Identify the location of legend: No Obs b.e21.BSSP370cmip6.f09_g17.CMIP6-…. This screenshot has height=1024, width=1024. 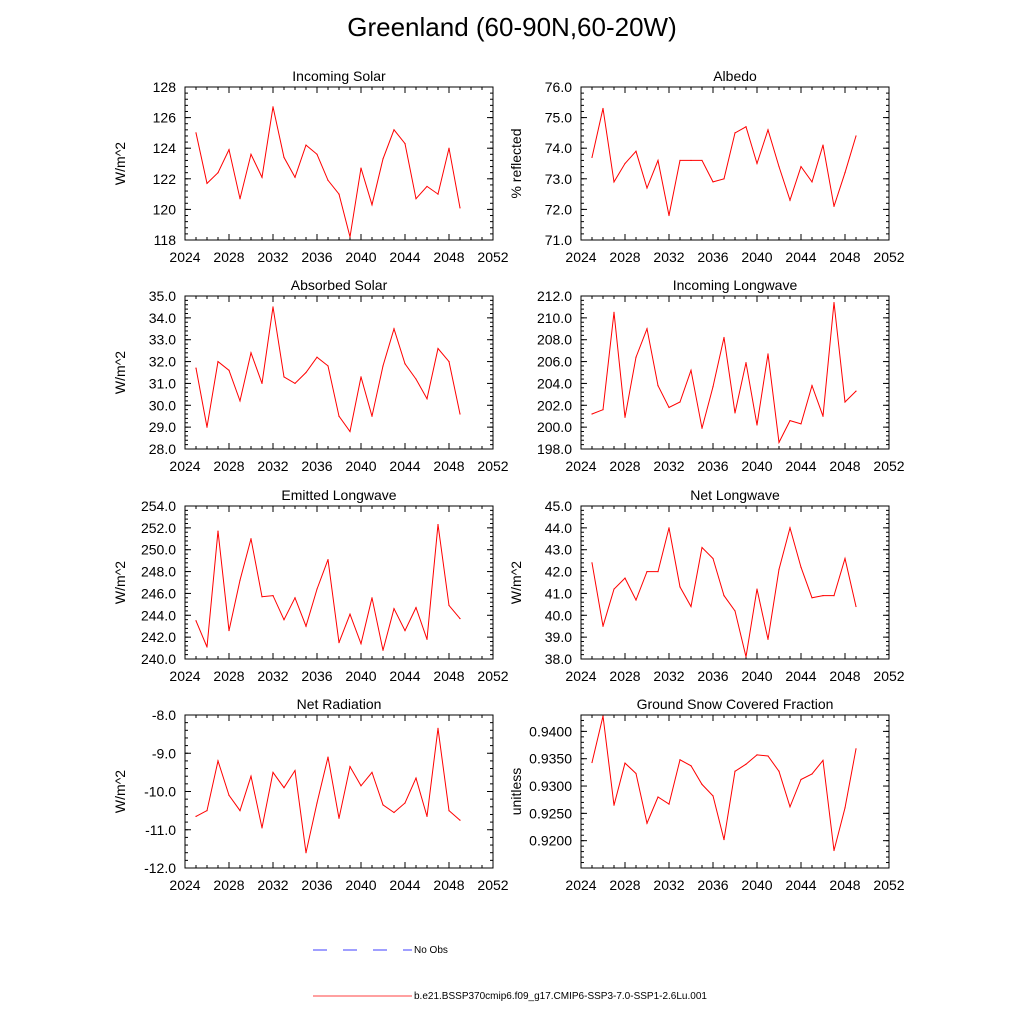
(510, 973).